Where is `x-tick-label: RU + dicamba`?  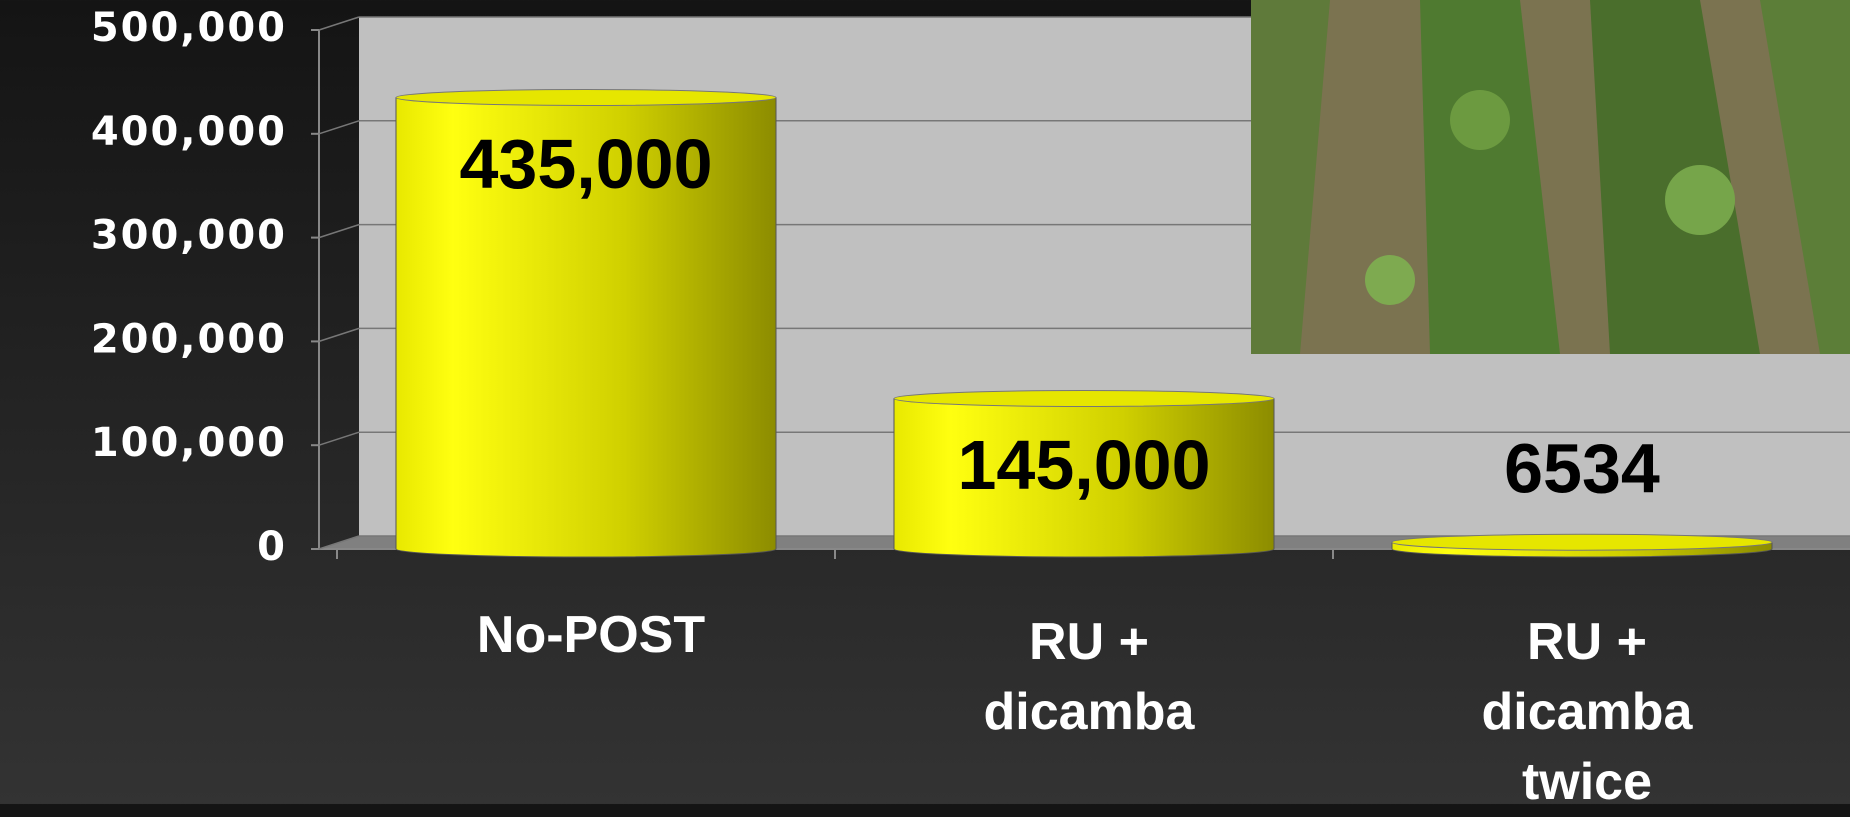
x-tick-label: RU + dicamba is located at coordinates (1089, 677).